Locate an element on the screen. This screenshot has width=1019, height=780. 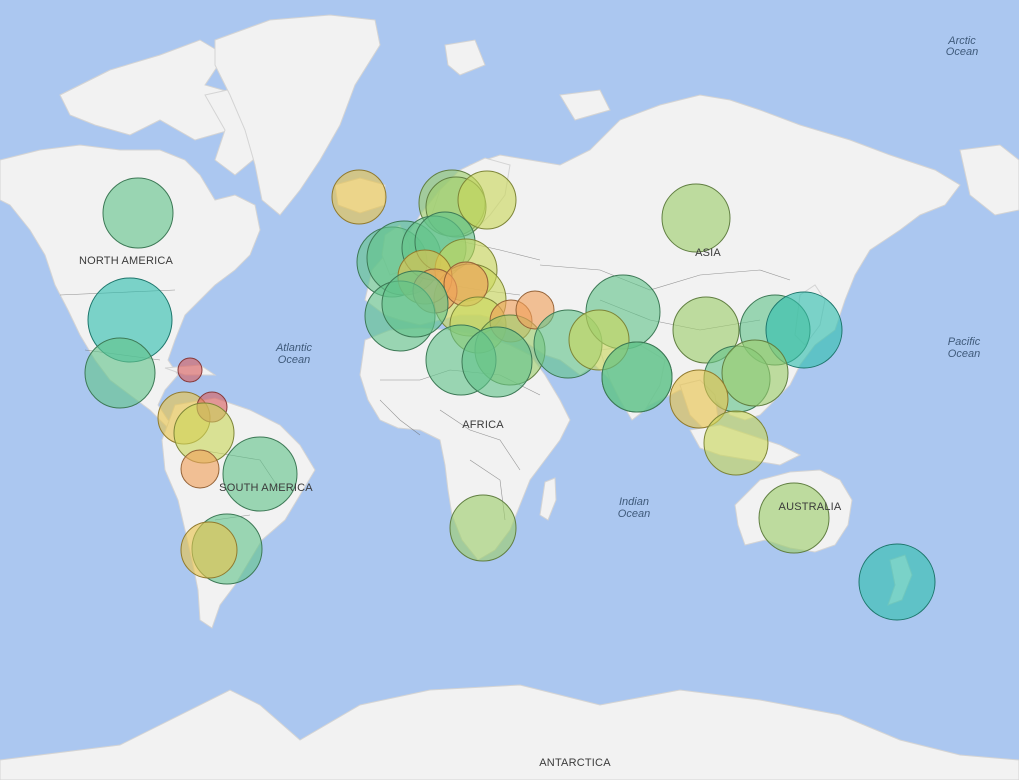
land-antarctica is located at coordinates (509, 732).